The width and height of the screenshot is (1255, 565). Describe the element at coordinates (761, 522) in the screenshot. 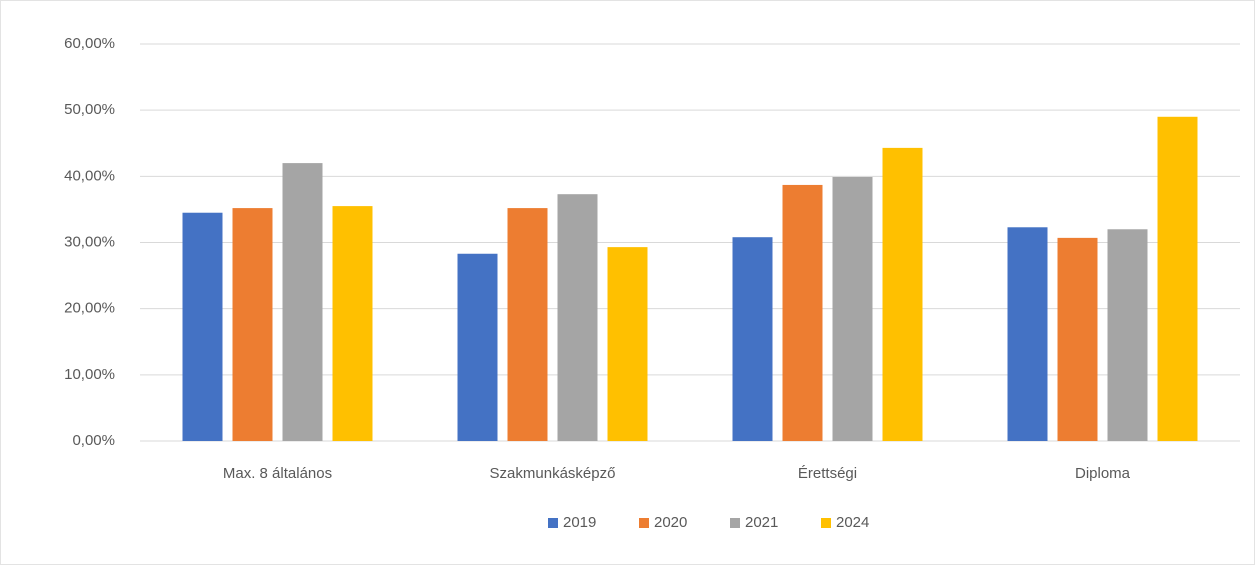

I see `legend-label: 2021` at that location.